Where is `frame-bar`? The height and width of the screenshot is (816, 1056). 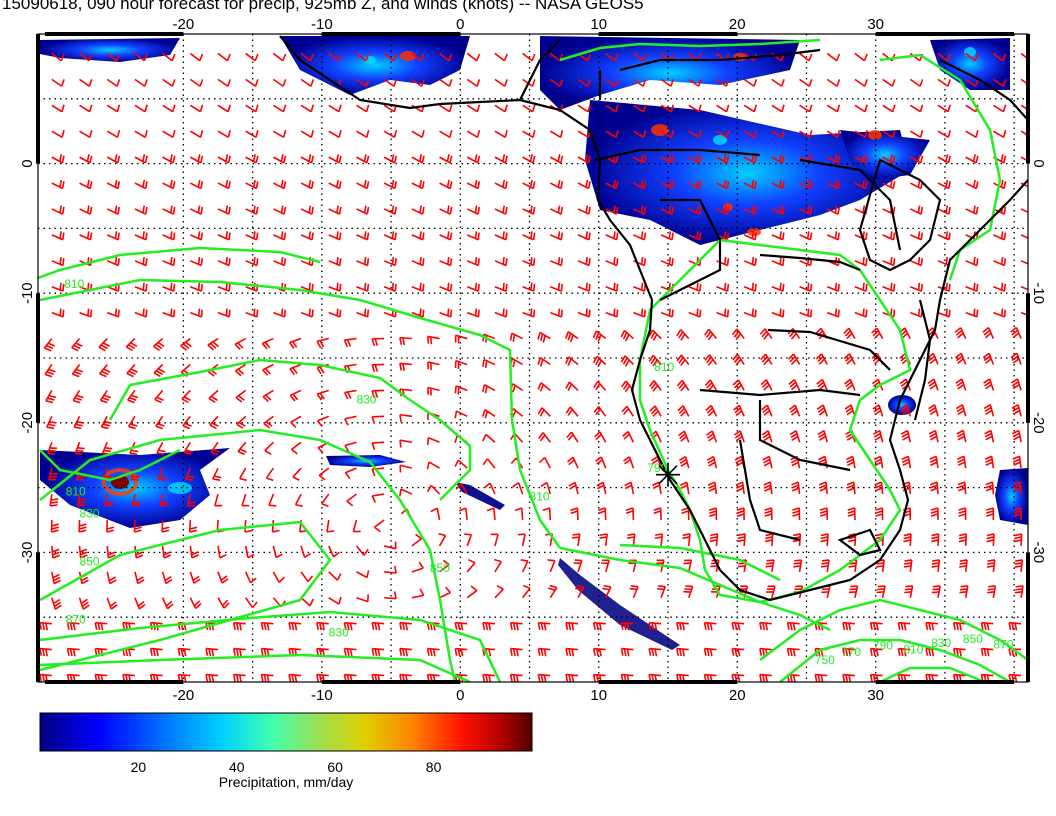
frame-bar is located at coordinates (38, 99).